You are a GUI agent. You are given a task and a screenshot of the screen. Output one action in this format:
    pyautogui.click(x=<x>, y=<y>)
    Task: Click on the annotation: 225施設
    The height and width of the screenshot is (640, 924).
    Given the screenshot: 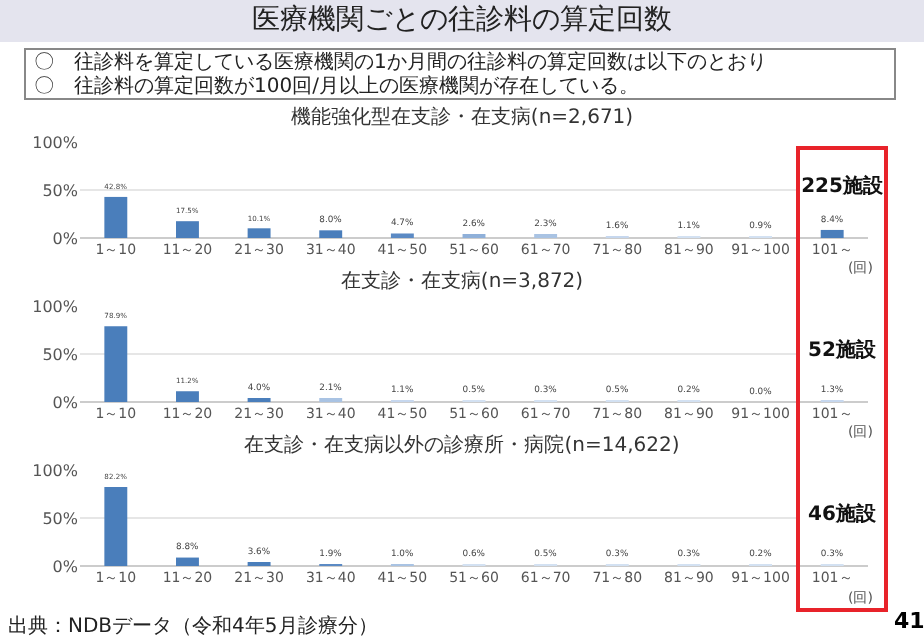 What is the action you would take?
    pyautogui.click(x=842, y=186)
    